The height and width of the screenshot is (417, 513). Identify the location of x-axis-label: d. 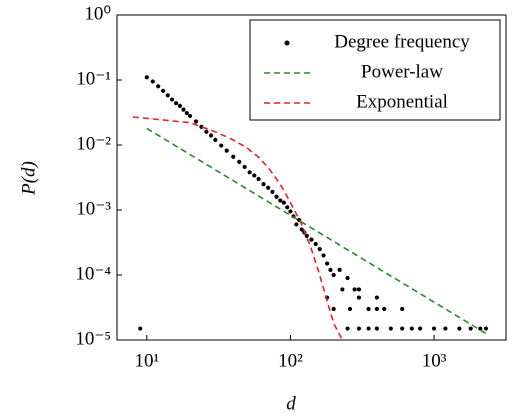
(291, 403).